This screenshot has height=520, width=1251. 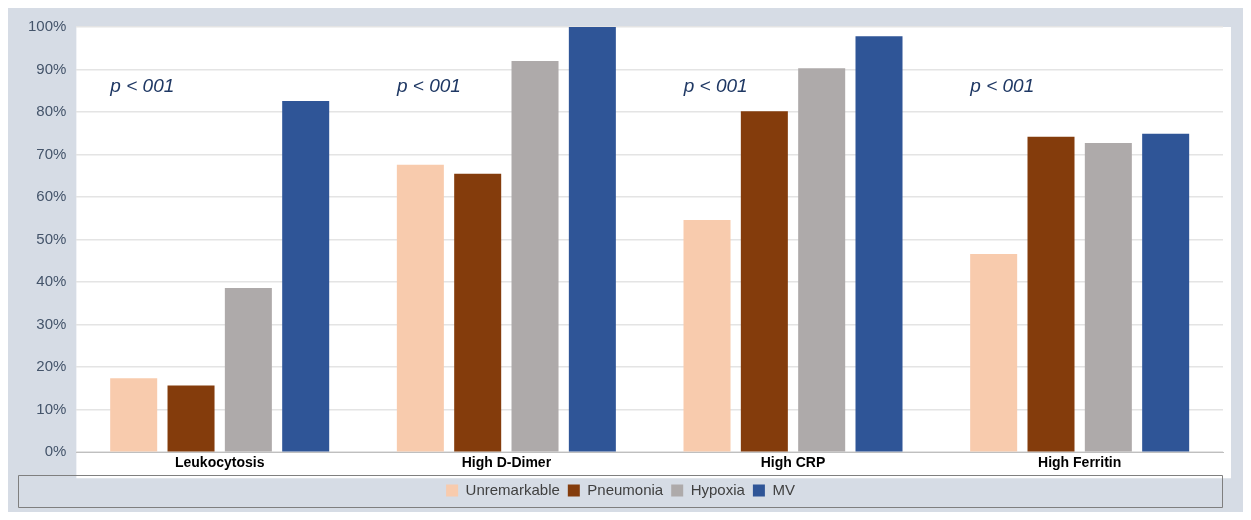 I want to click on y-tick-label: 20%, so click(x=51, y=366).